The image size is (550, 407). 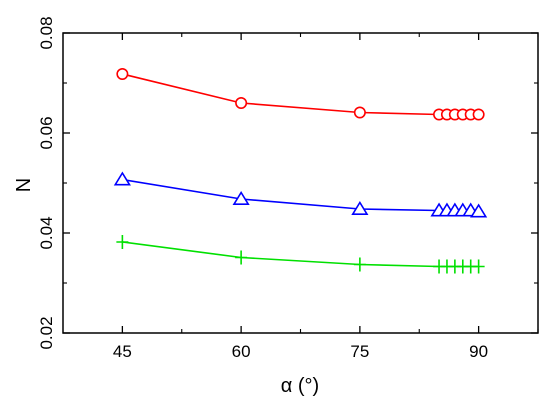 I want to click on y-tick-label: 0.02, so click(x=46, y=332).